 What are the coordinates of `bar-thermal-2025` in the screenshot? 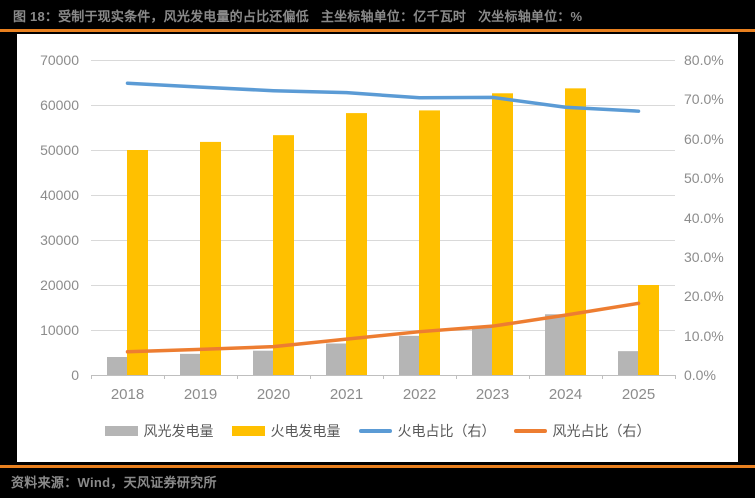 It's located at (648, 330).